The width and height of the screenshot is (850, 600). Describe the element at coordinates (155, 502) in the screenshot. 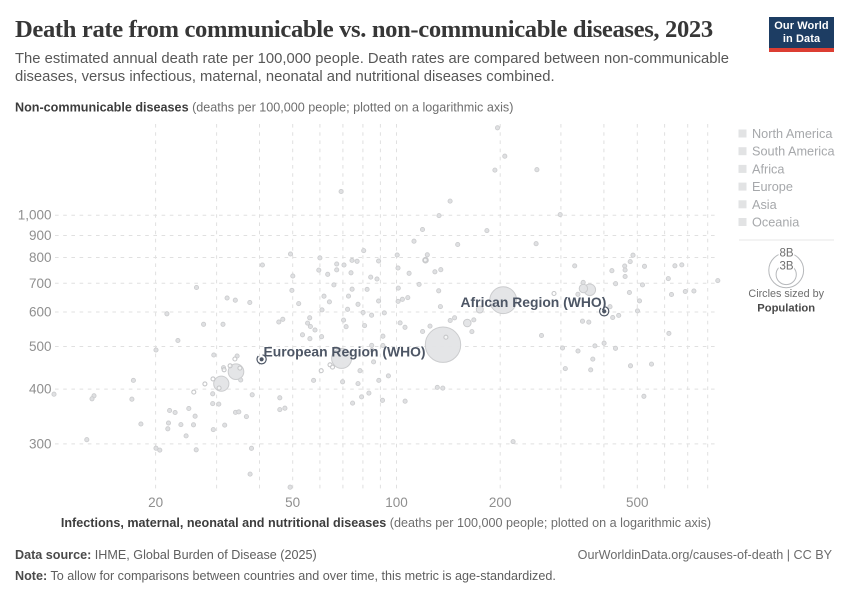

I see `svg-text: 20` at that location.